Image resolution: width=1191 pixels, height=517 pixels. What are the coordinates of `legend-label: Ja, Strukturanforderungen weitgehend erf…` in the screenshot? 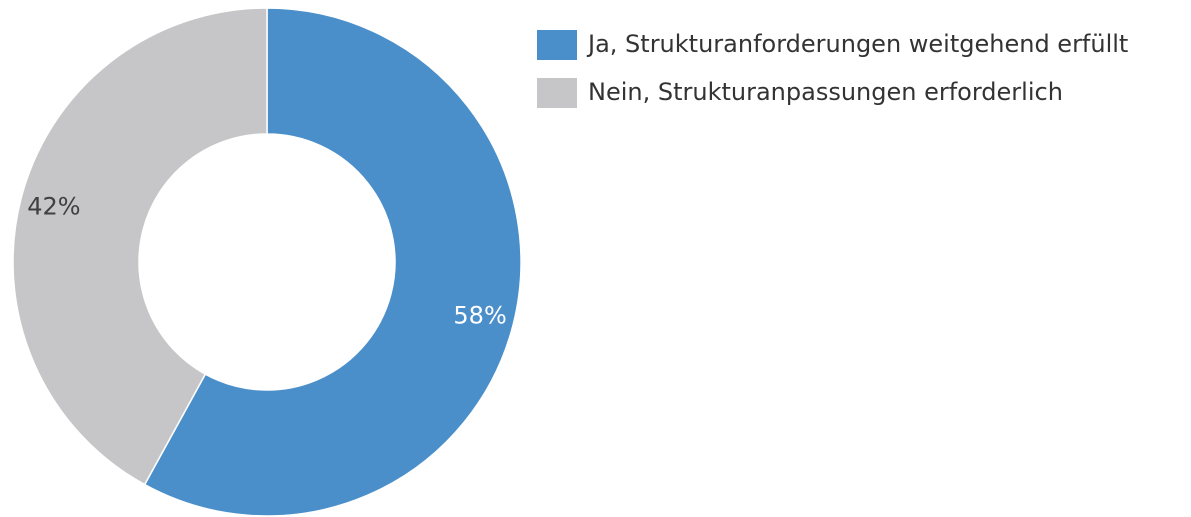 It's located at (857, 44).